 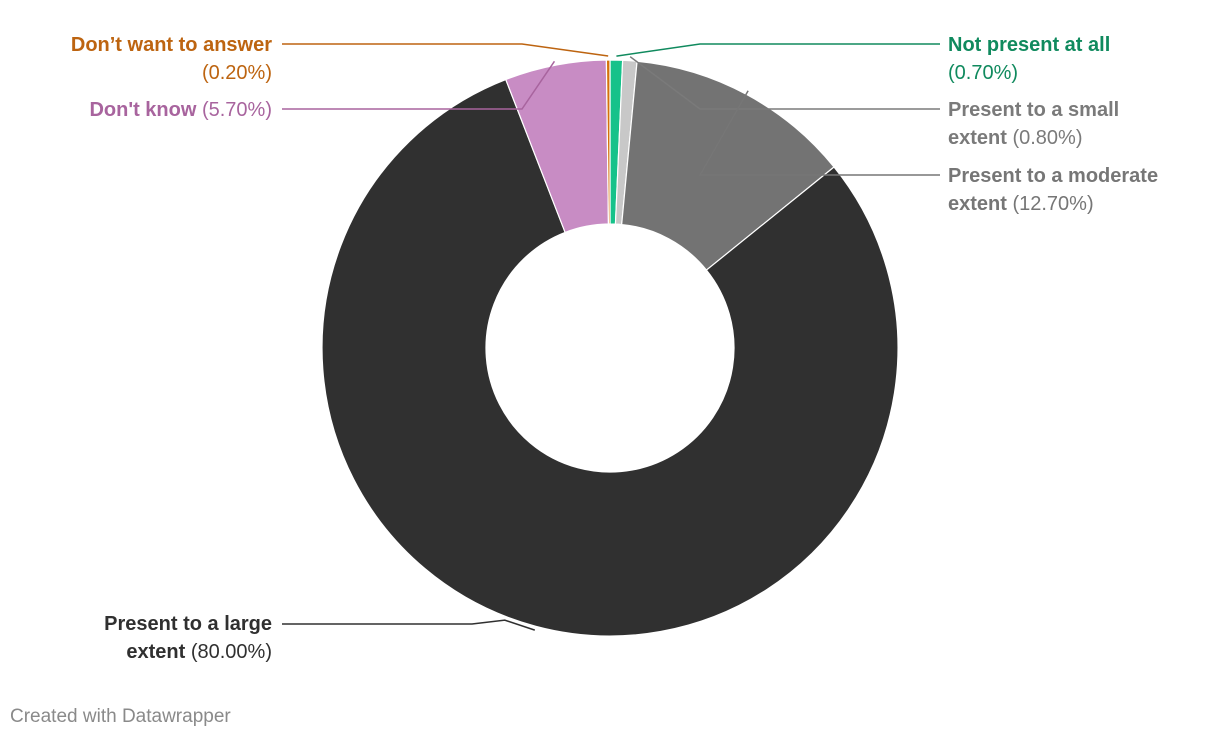 What do you see at coordinates (1029, 59) in the screenshot?
I see `label-not-present-at-all: Not present at all (0.70%)` at bounding box center [1029, 59].